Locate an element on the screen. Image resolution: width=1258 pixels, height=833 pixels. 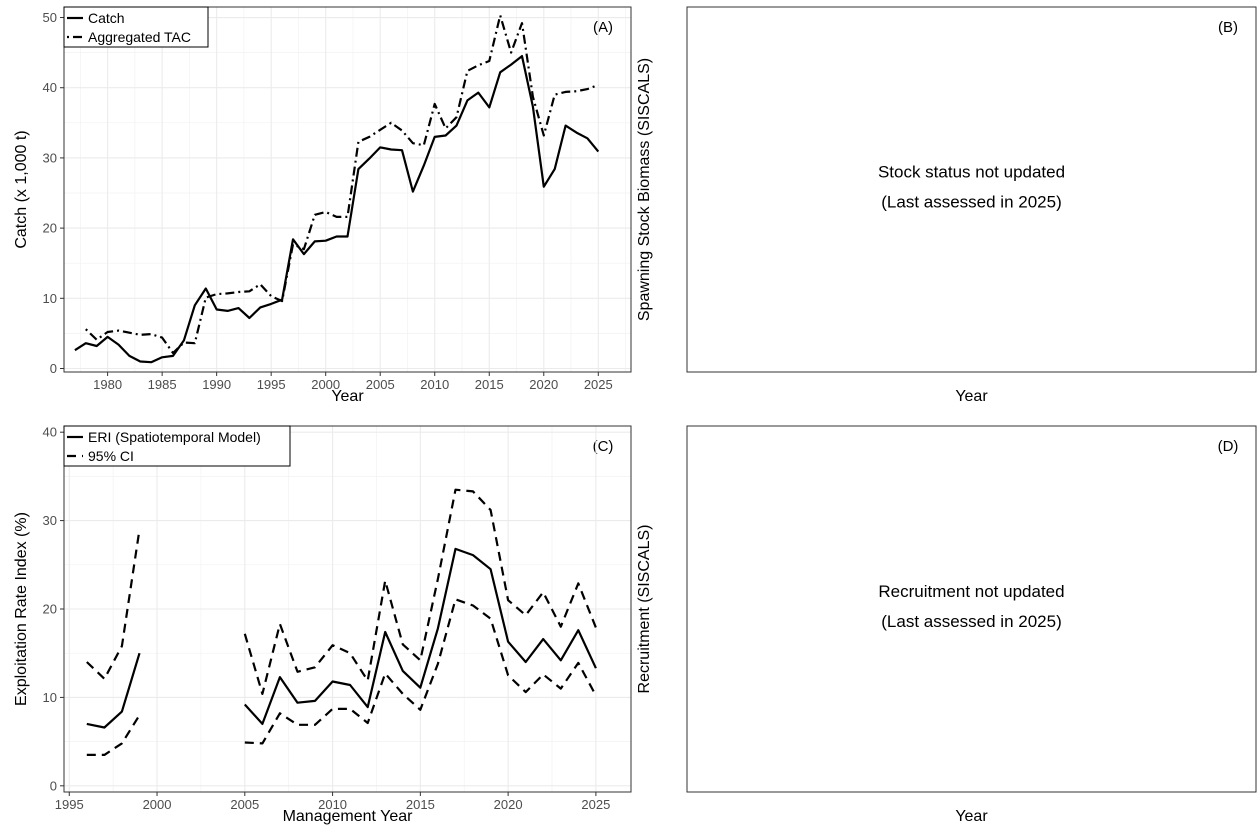
status-message-line: Stock status not updated is located at coordinates (971, 172).